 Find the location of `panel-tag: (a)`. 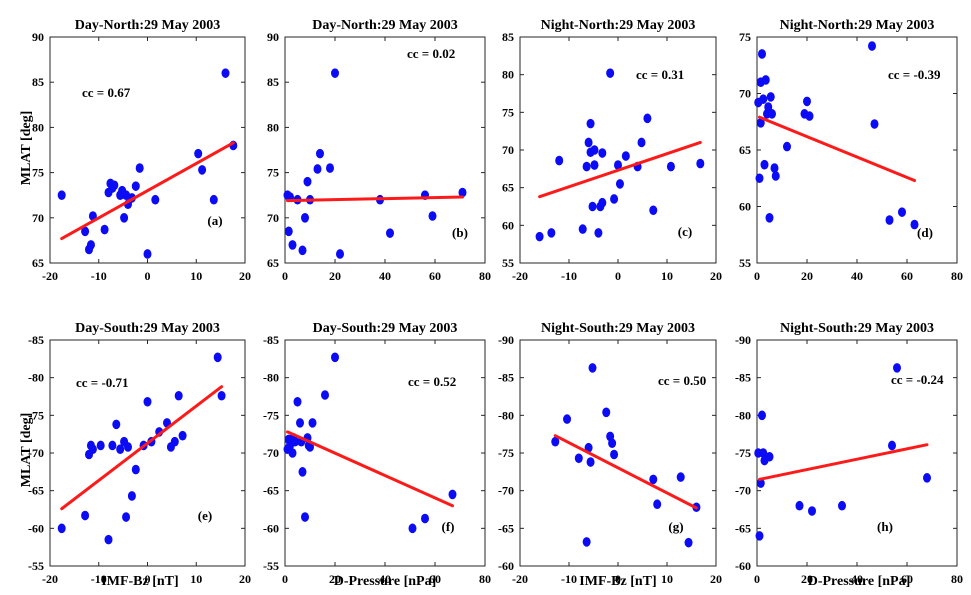

panel-tag: (a) is located at coordinates (214, 220).